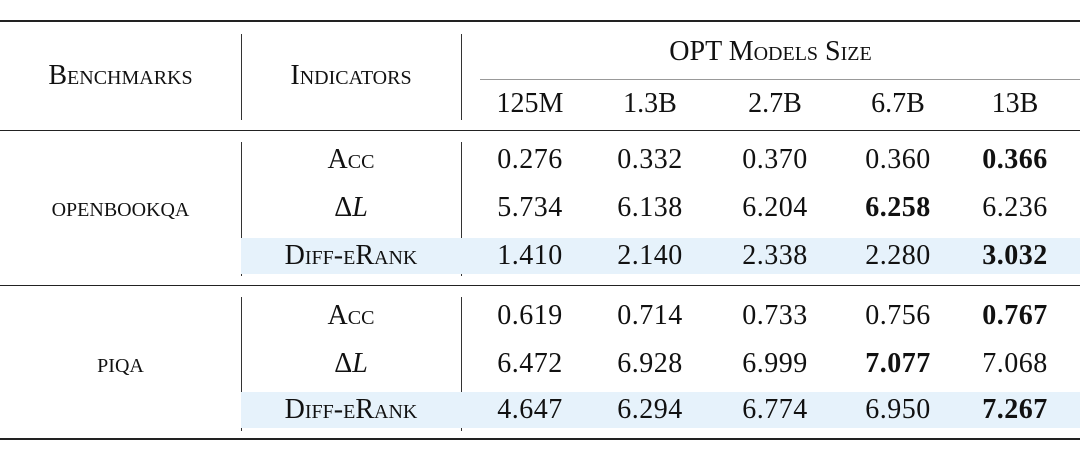 This screenshot has height=464, width=1080. Describe the element at coordinates (898, 207) in the screenshot. I see `value-cell-best: 6.258` at that location.